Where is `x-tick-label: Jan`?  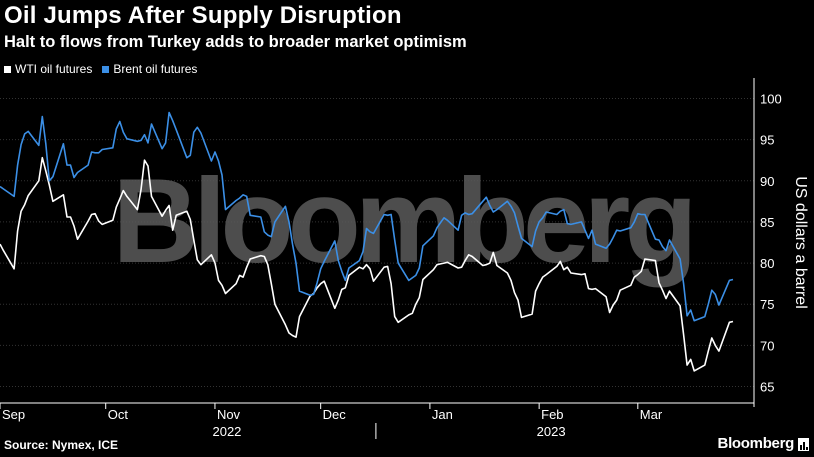
x-tick-label: Jan is located at coordinates (442, 414).